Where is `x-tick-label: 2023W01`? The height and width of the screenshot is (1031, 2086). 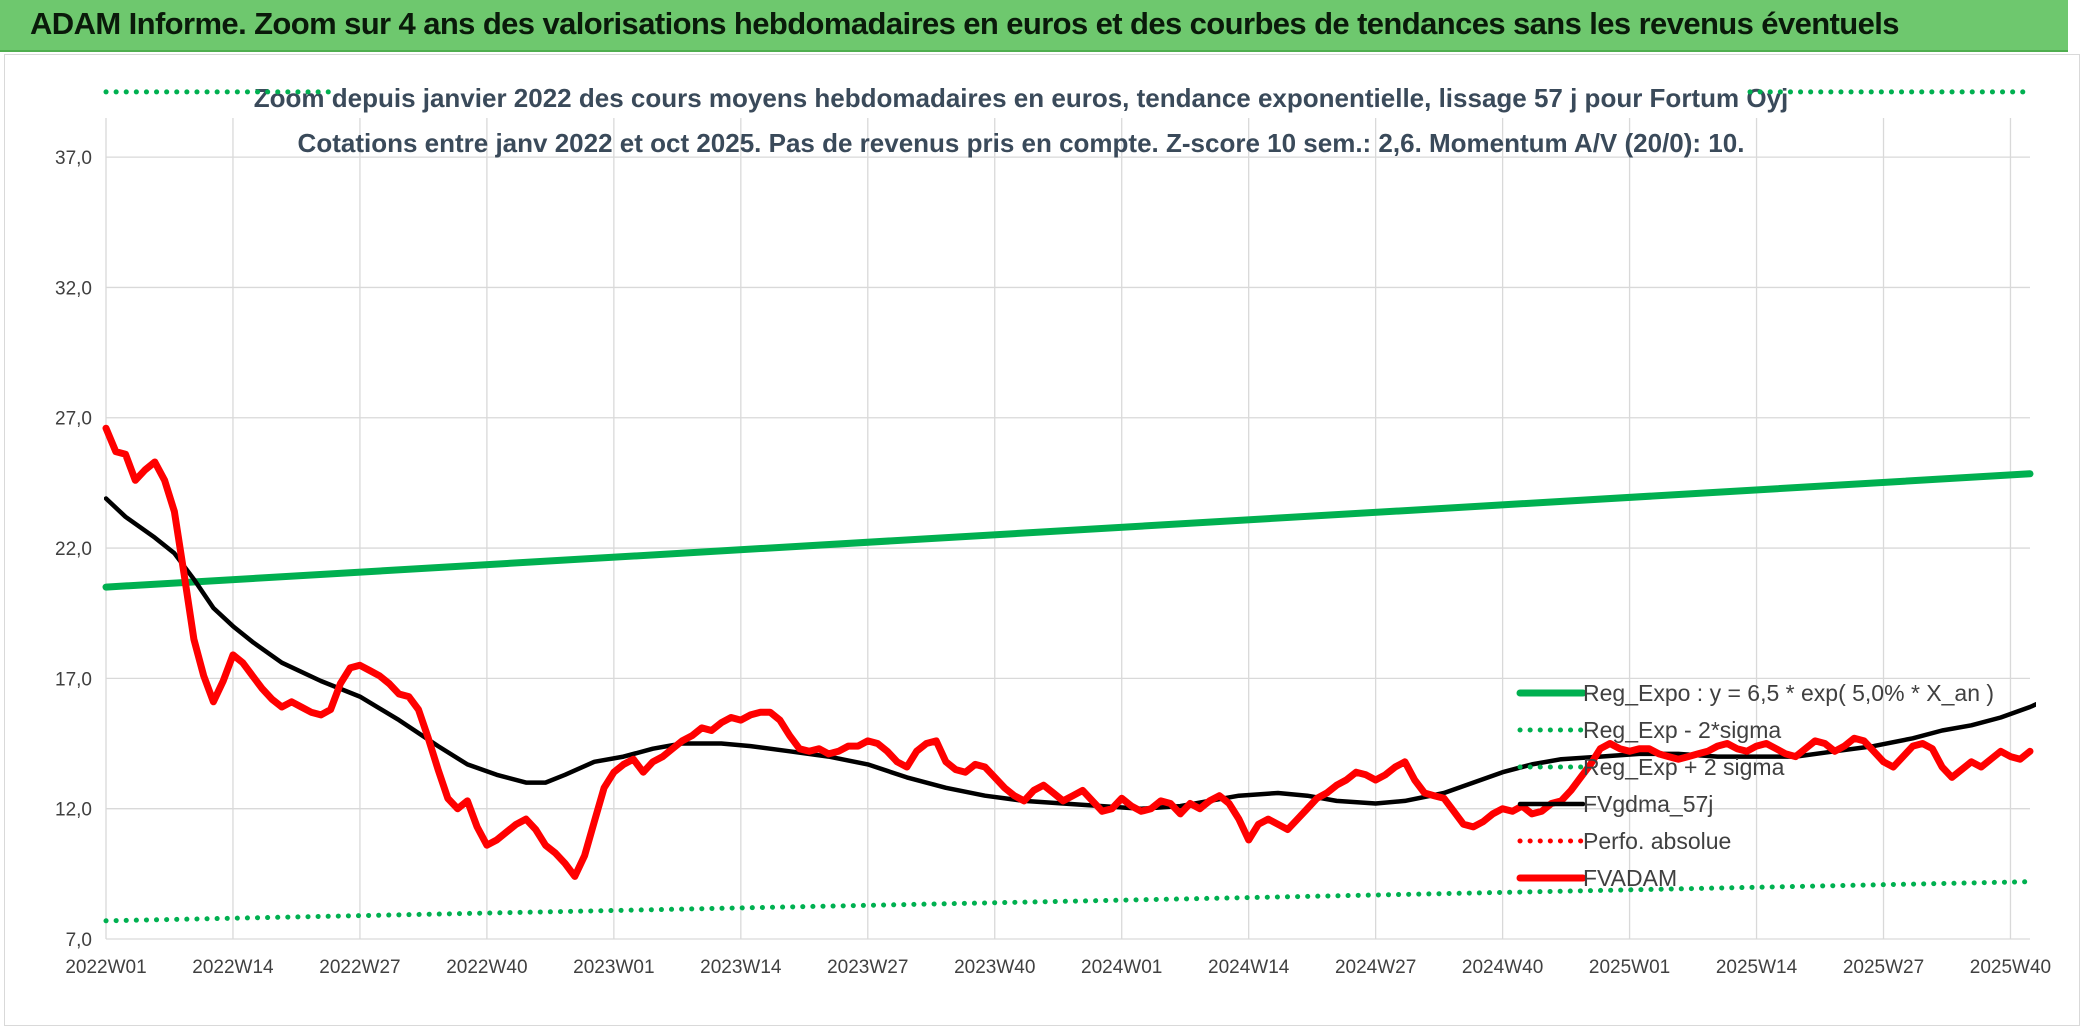
x-tick-label: 2023W01 is located at coordinates (613, 967).